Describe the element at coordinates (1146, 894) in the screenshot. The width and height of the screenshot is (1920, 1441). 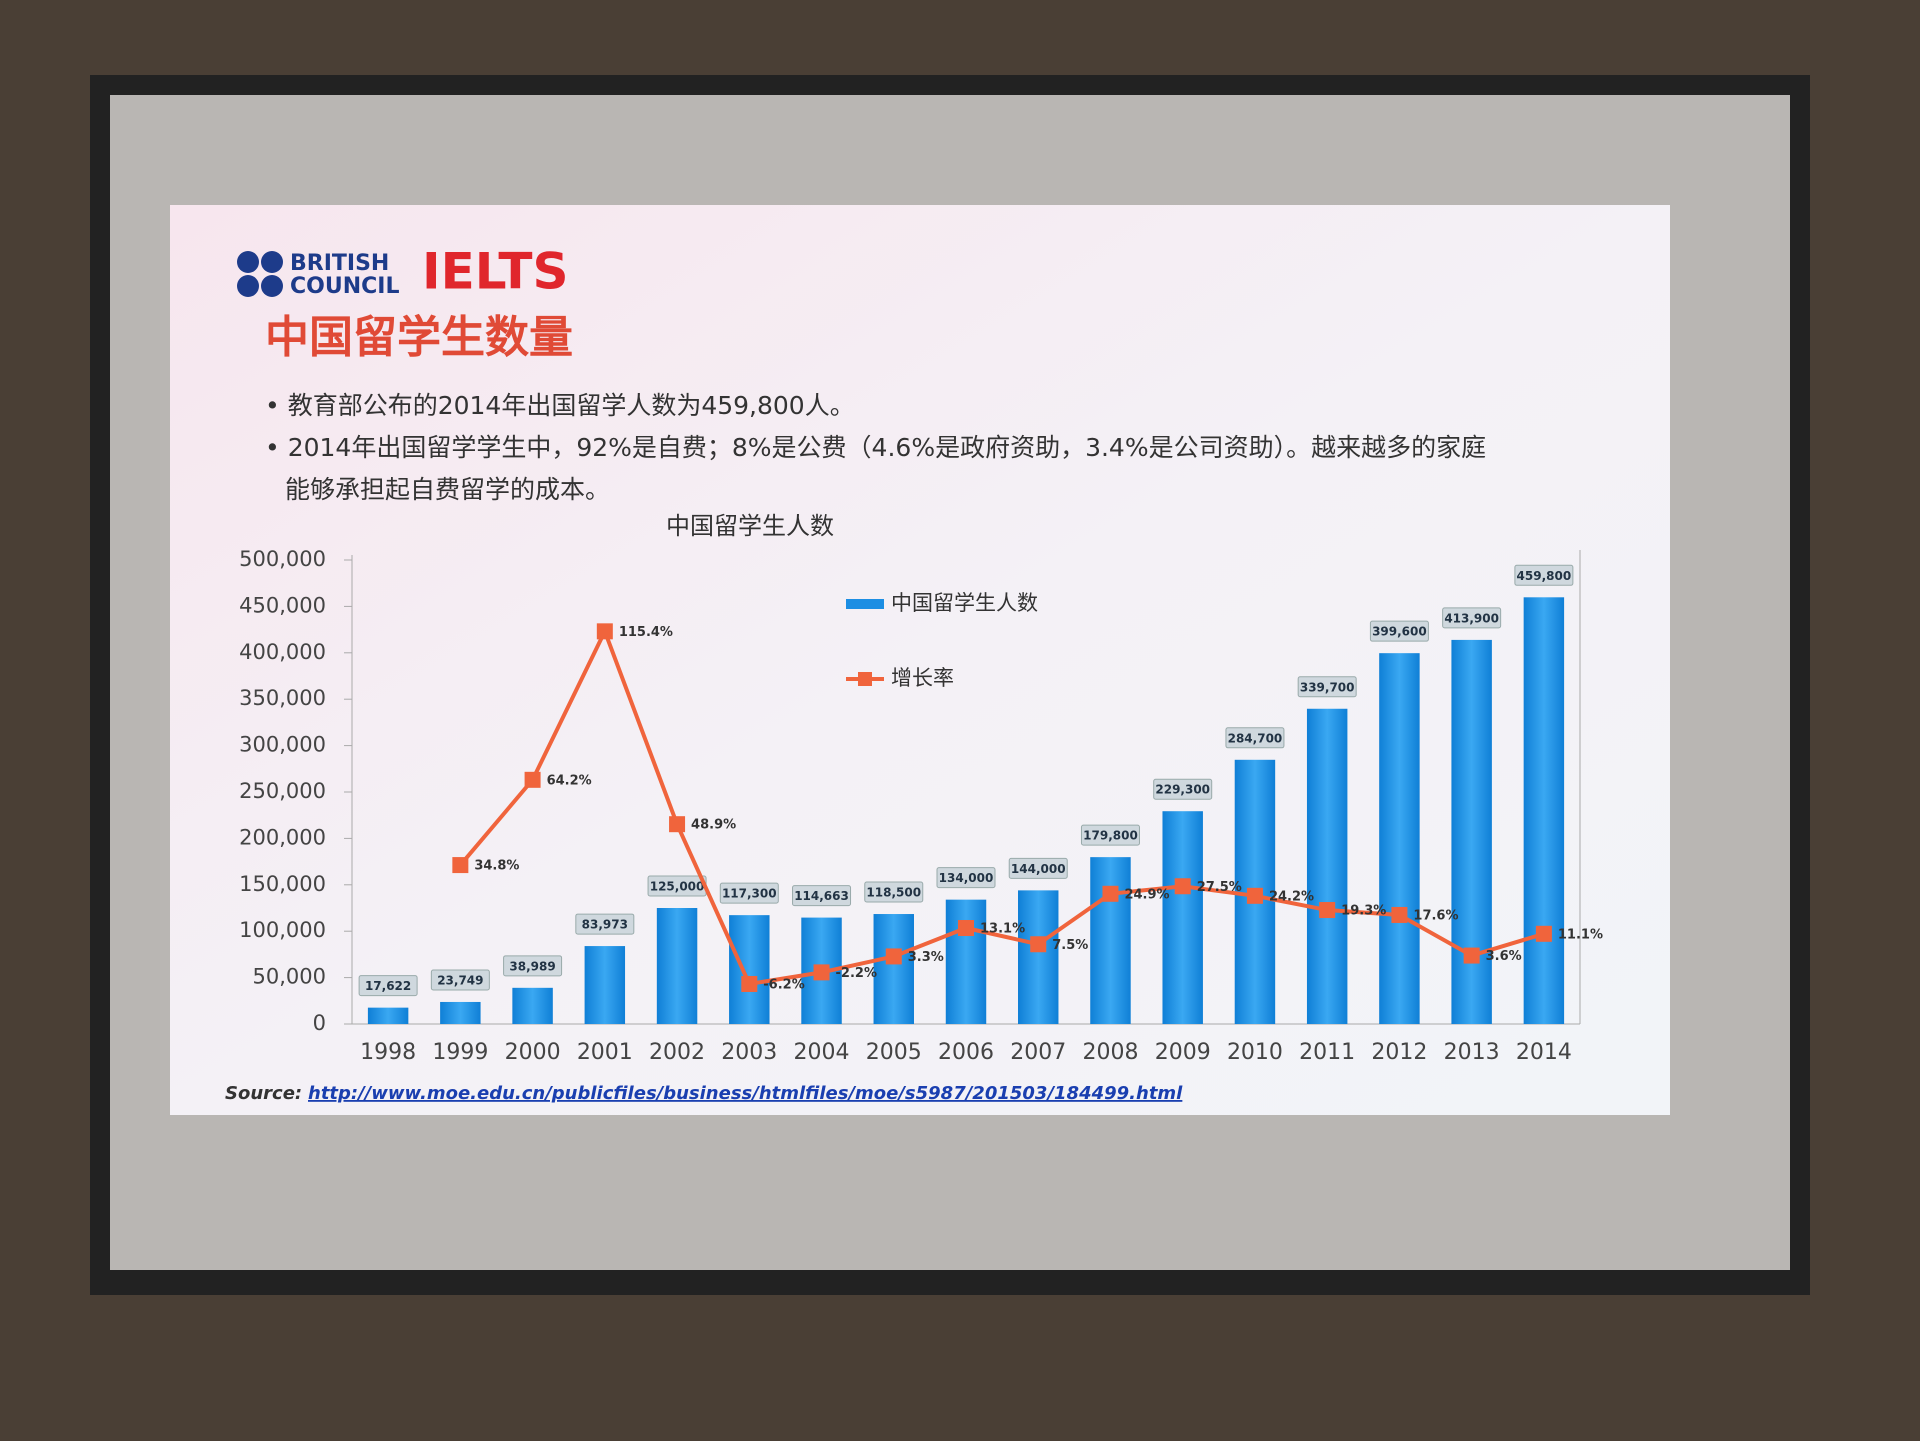
I see `value-label: 24.9%` at that location.